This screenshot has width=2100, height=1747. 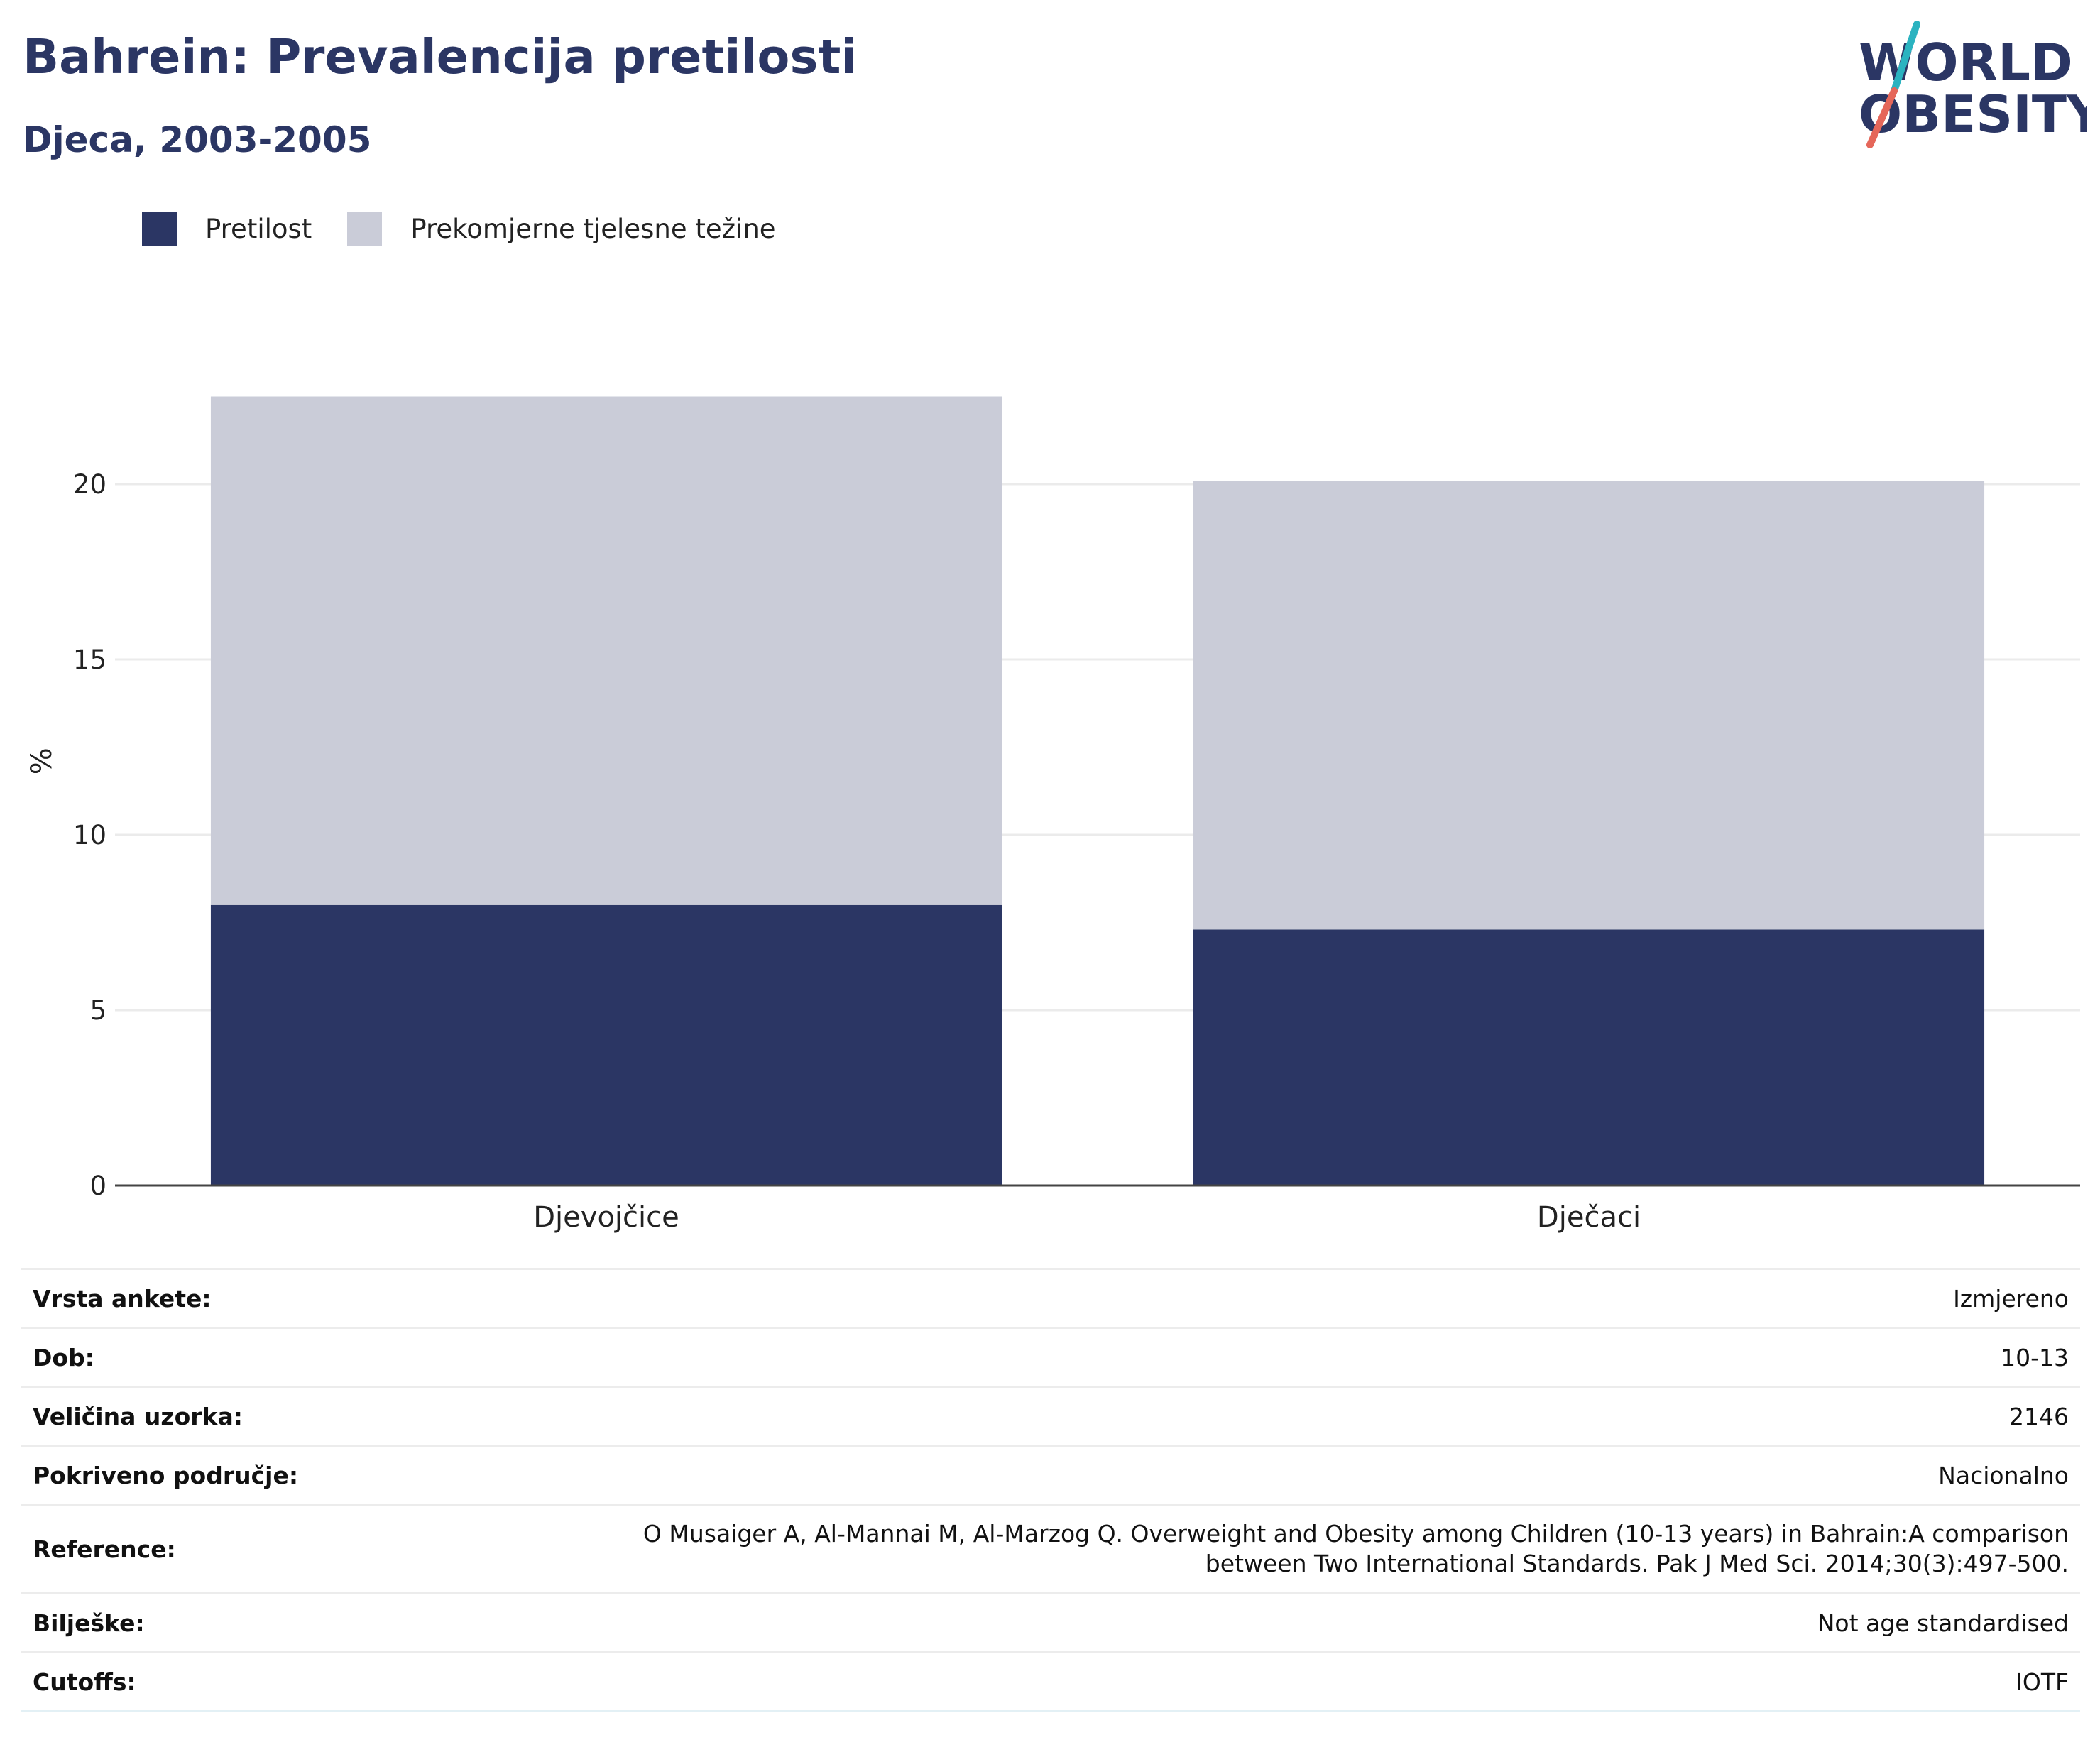 What do you see at coordinates (188, 1357) in the screenshot?
I see `meta-key: Dob:` at bounding box center [188, 1357].